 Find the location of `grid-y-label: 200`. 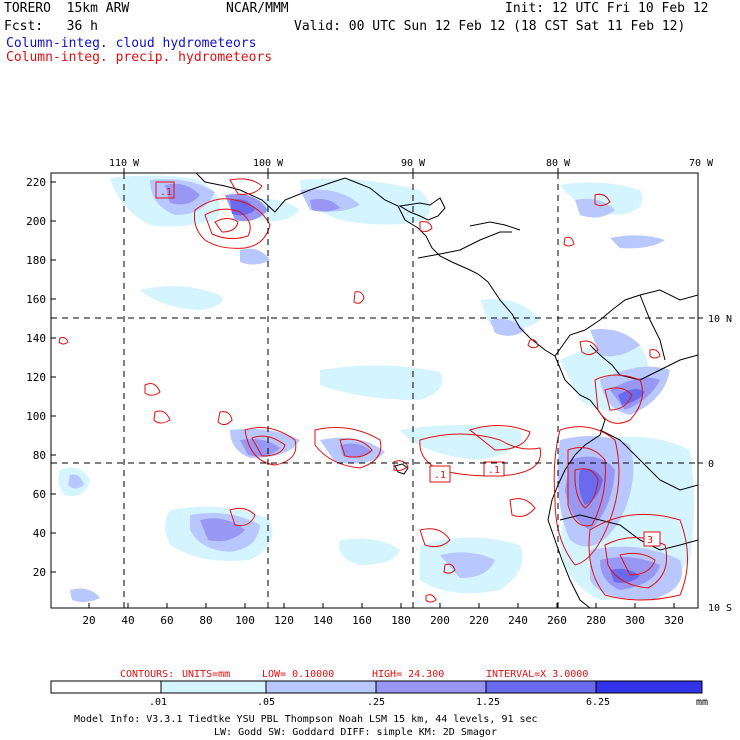

grid-y-label: 200 is located at coordinates (36, 221).